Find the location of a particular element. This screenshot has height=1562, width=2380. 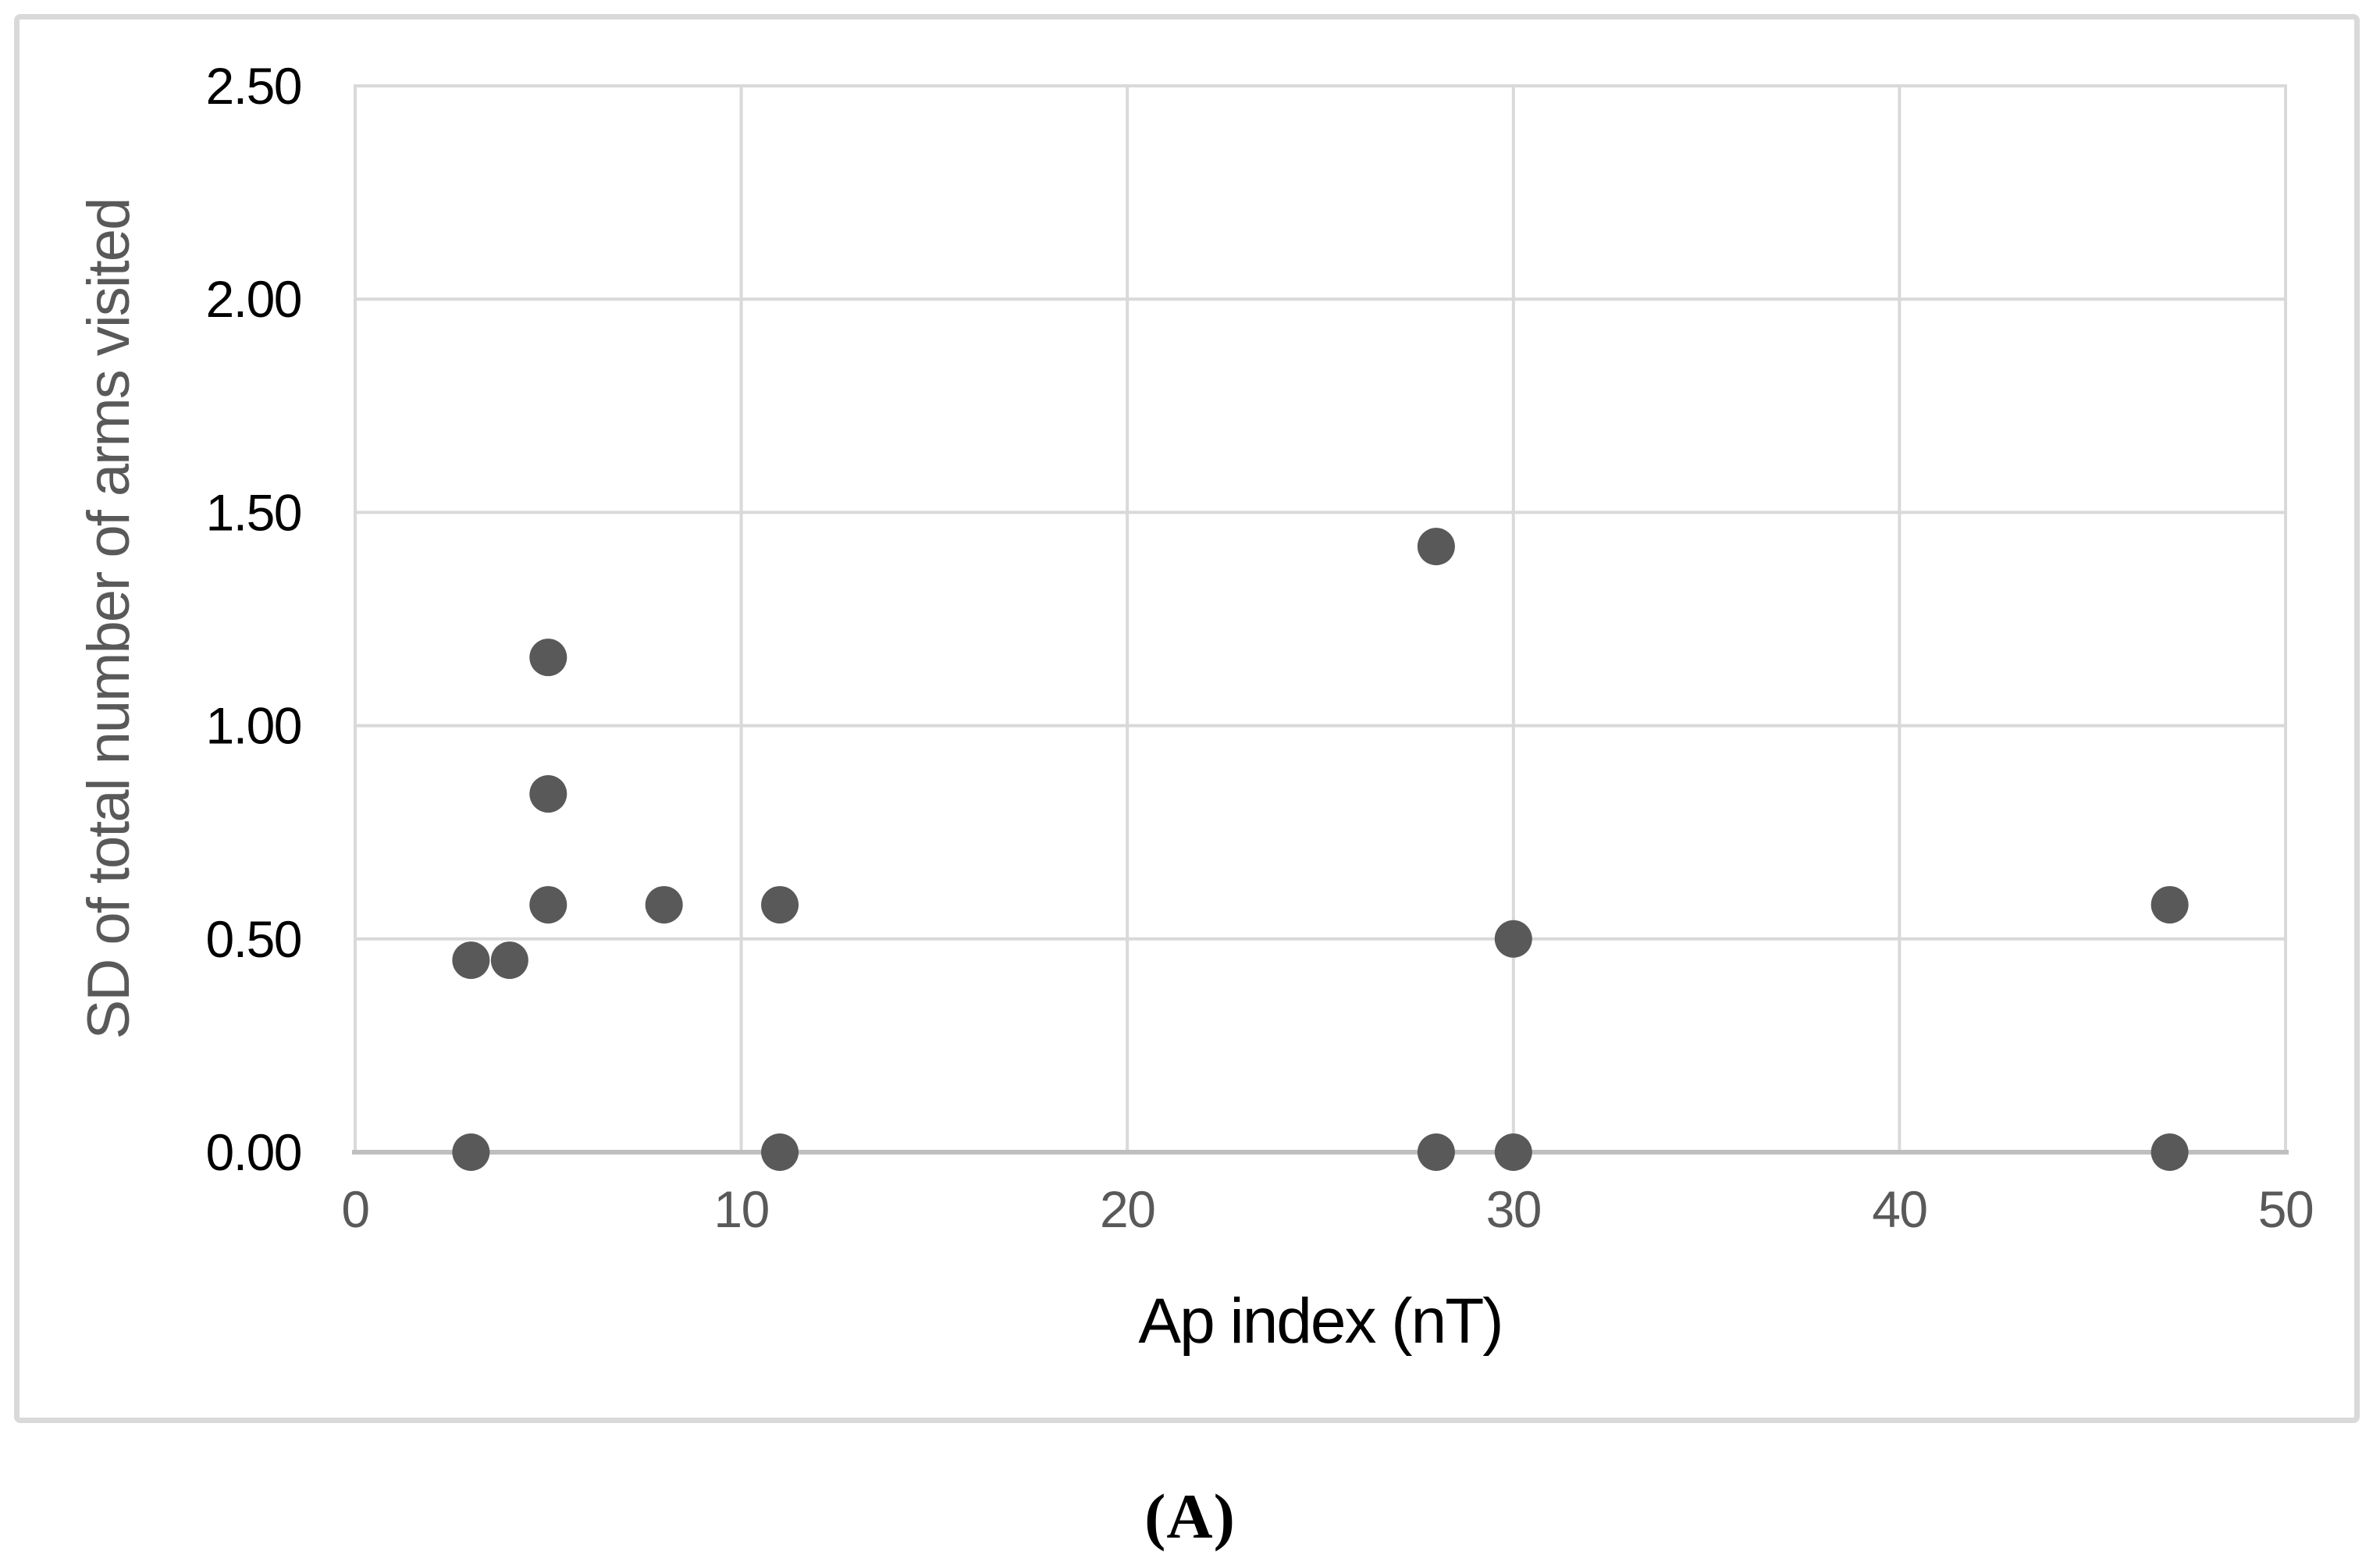

x-tick-label: 20 is located at coordinates (1127, 1209).